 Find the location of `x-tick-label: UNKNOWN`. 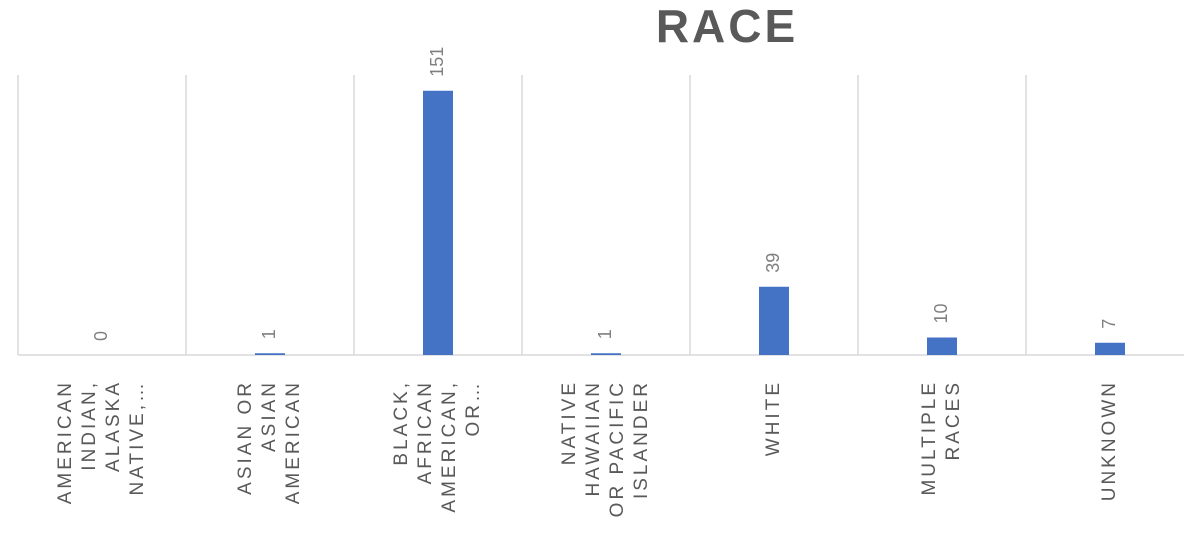

x-tick-label: UNKNOWN is located at coordinates (1109, 440).